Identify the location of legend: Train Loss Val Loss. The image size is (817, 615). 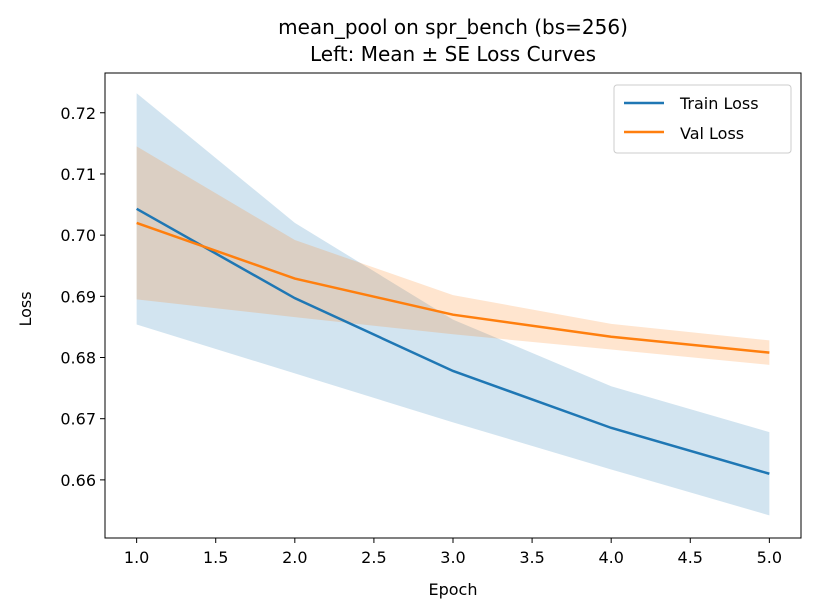
(702, 119).